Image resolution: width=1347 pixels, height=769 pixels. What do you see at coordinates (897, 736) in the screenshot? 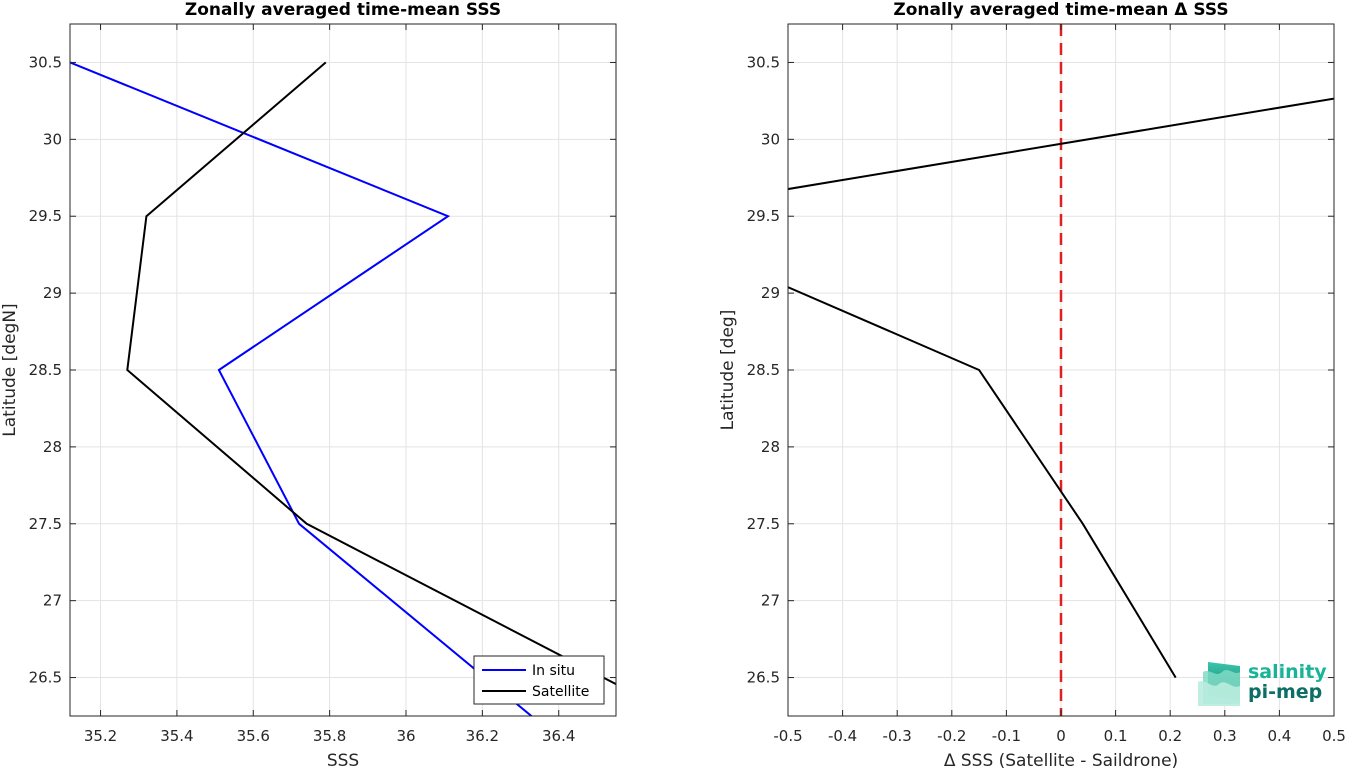
I see `delta-x-tick-label: -0.3` at bounding box center [897, 736].